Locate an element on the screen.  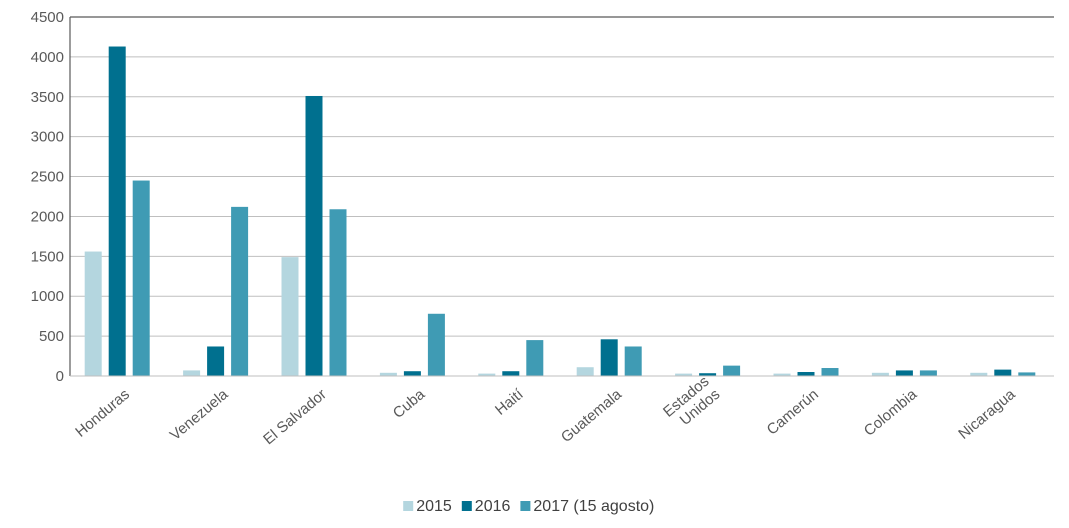
x-tick-label: EstadosUnidos is located at coordinates (691, 403).